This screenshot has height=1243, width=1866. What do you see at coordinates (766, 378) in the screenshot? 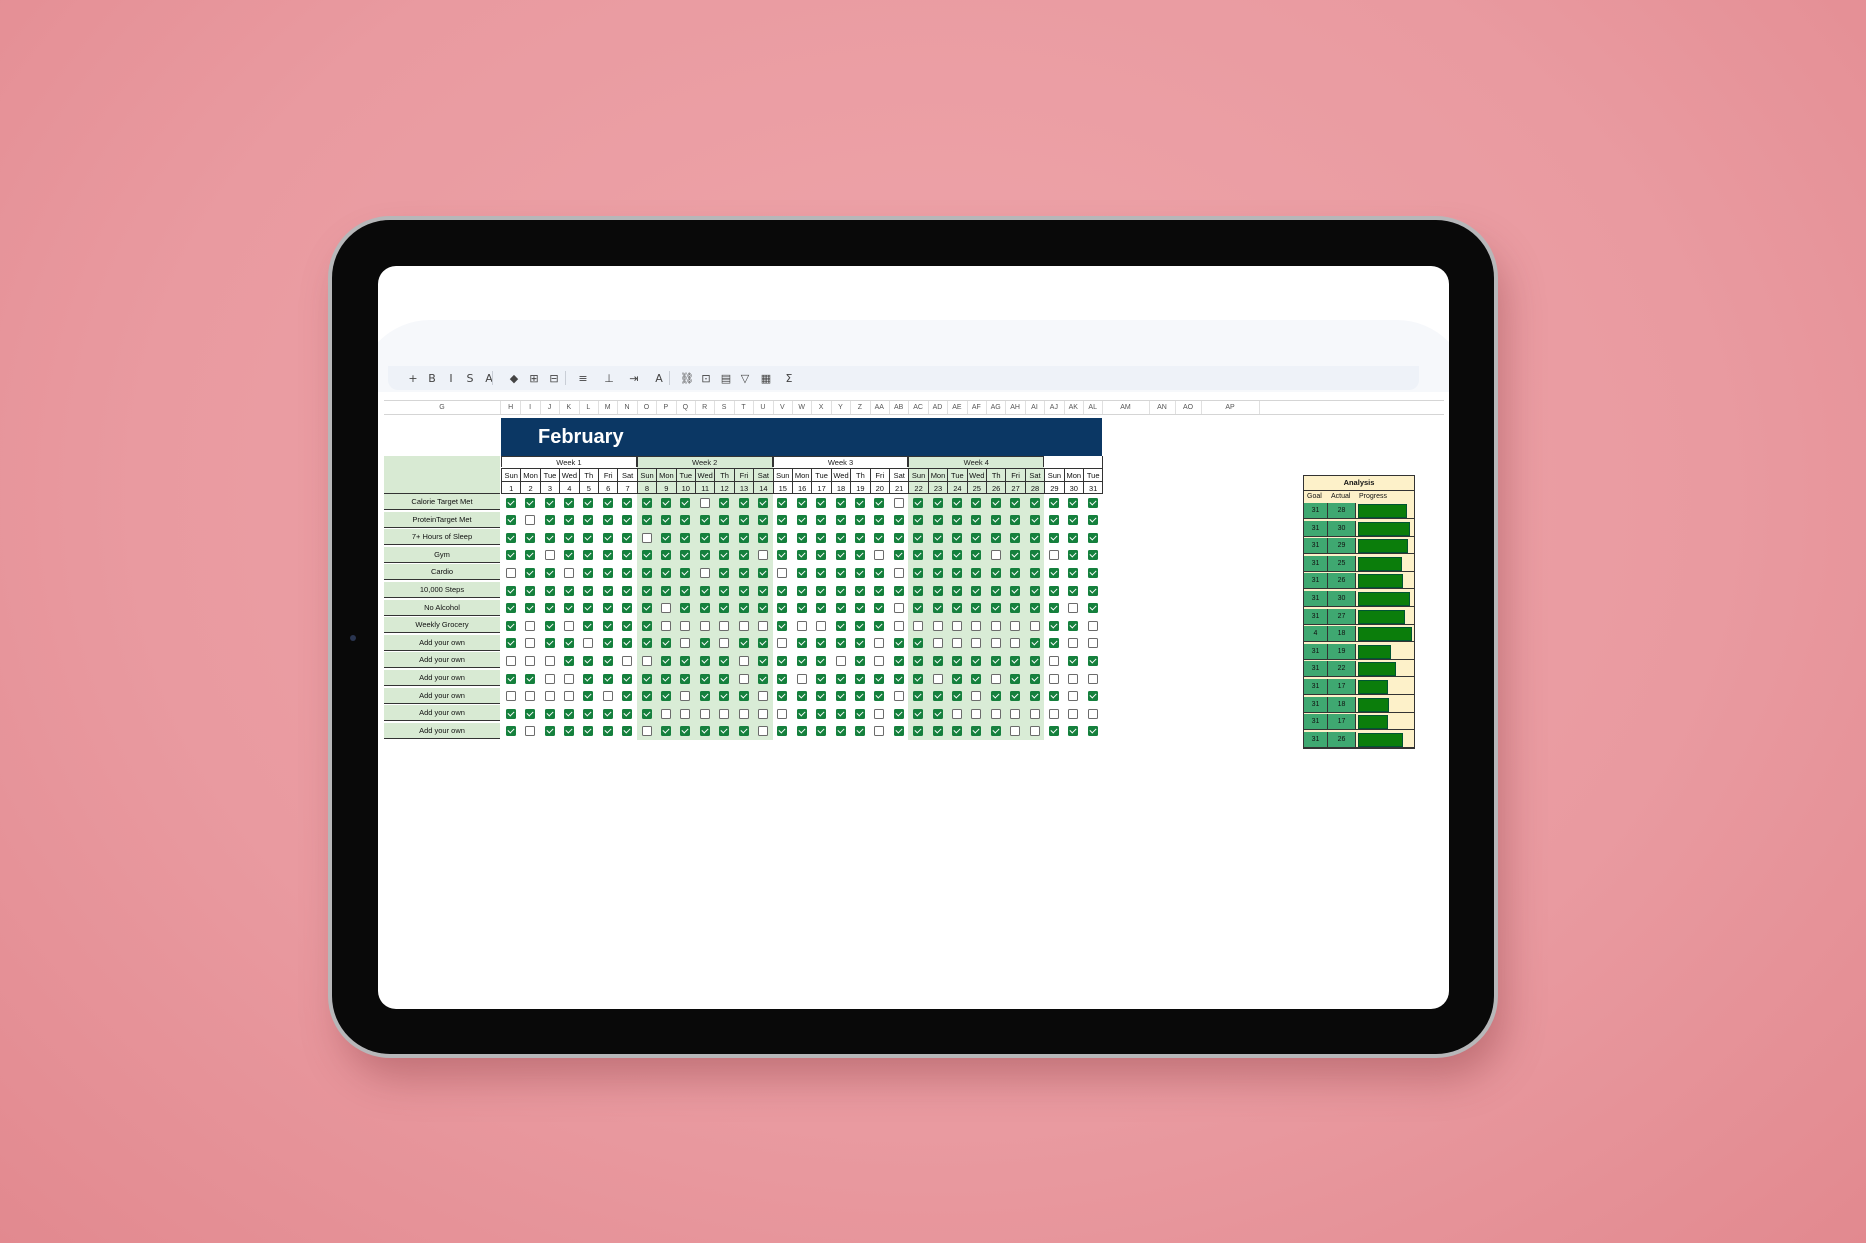
I see `filter-views-icon: ▦` at bounding box center [766, 378].